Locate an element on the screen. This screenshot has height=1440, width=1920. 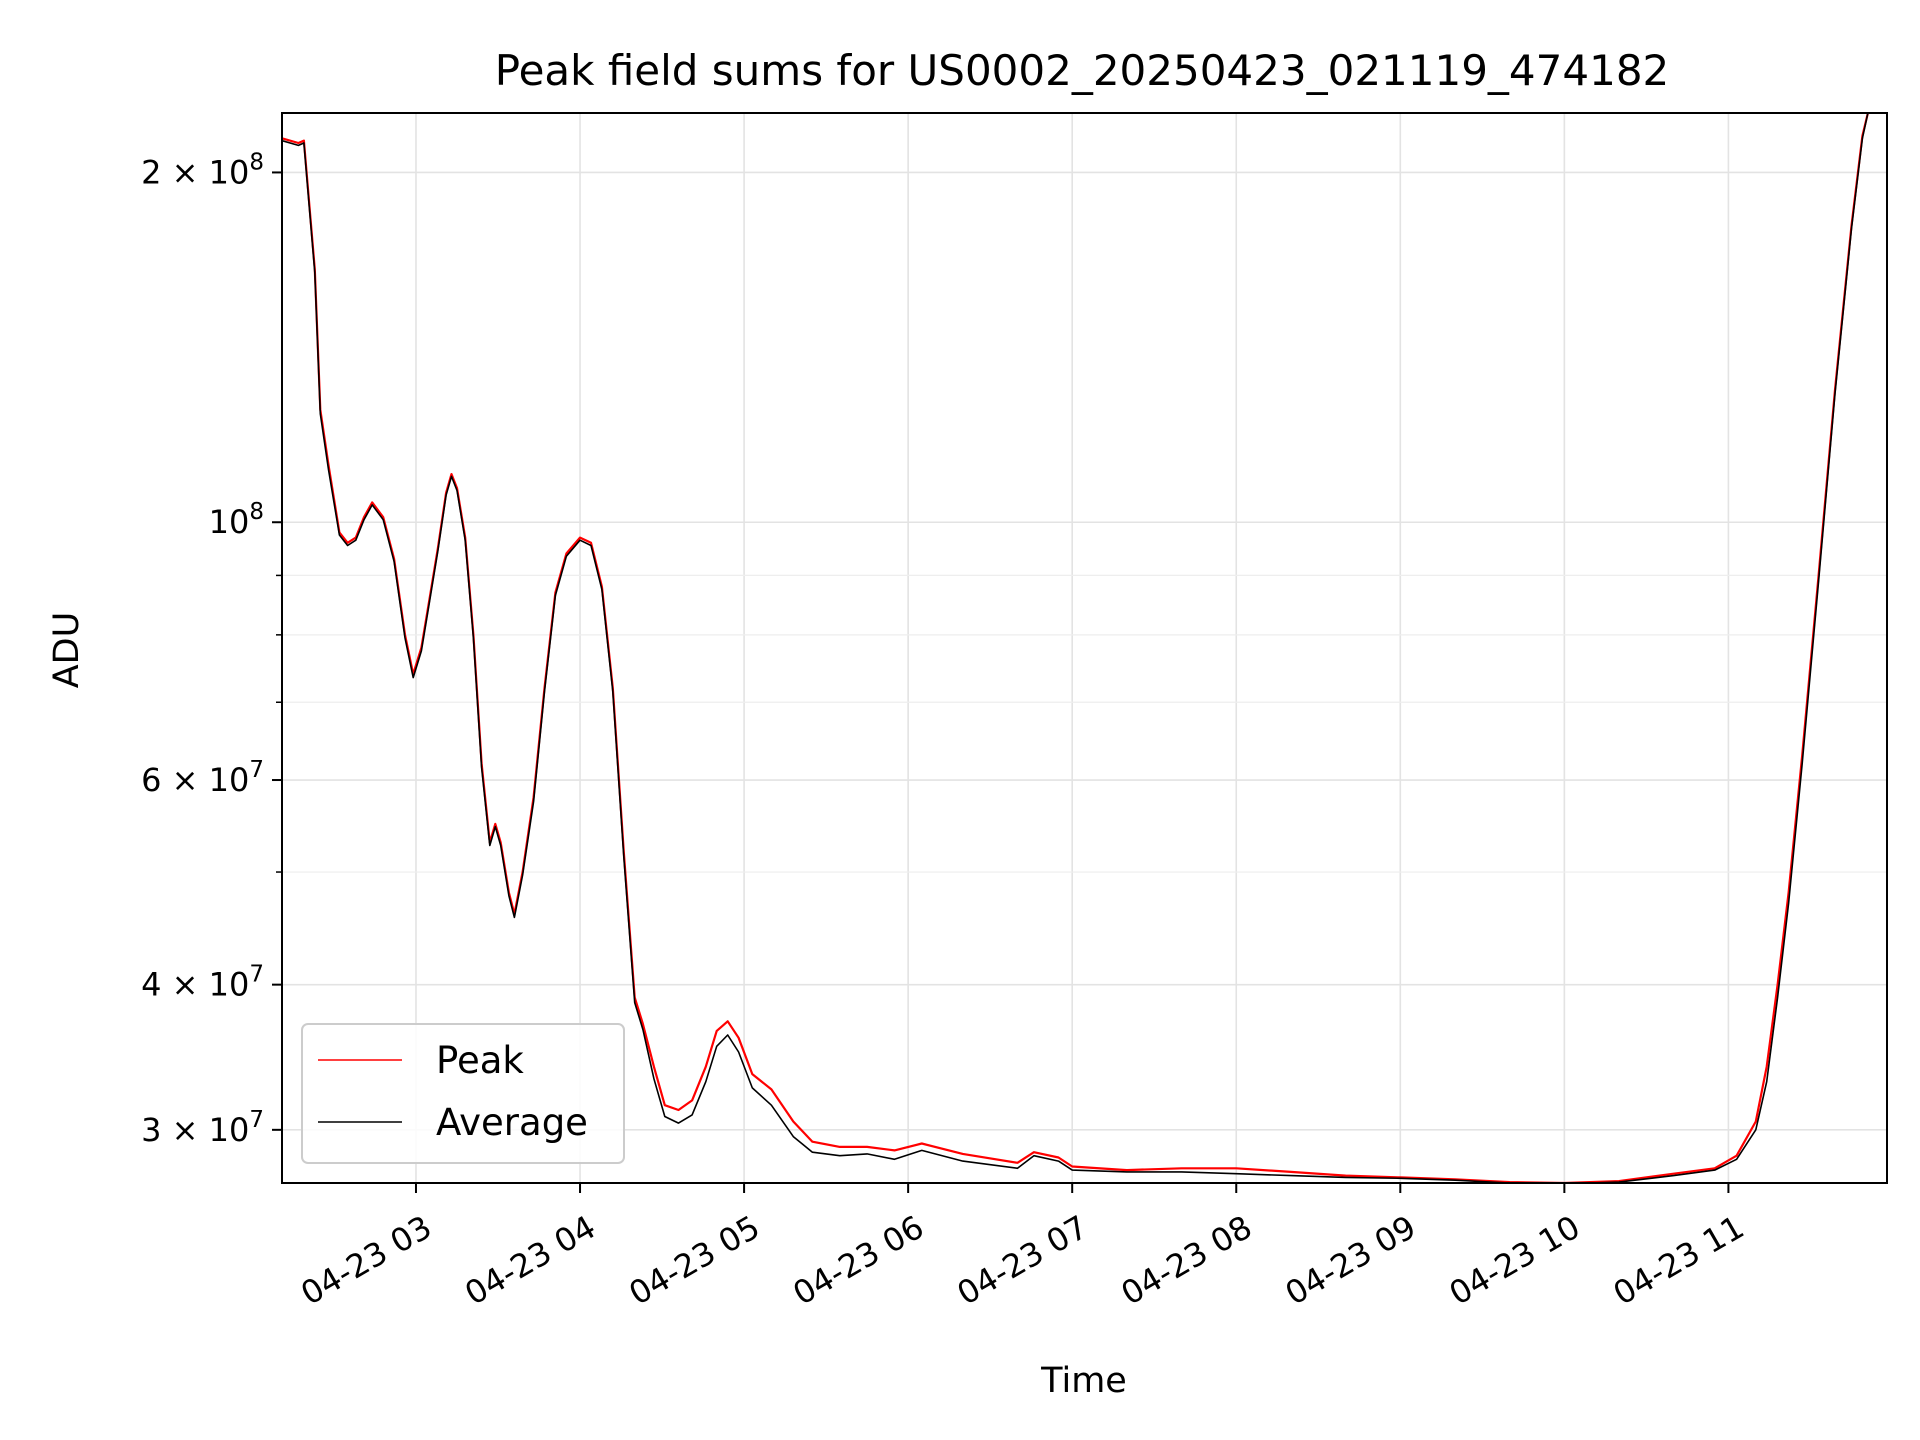
y-tick-label: 3 × 107 is located at coordinates (202, 1128).